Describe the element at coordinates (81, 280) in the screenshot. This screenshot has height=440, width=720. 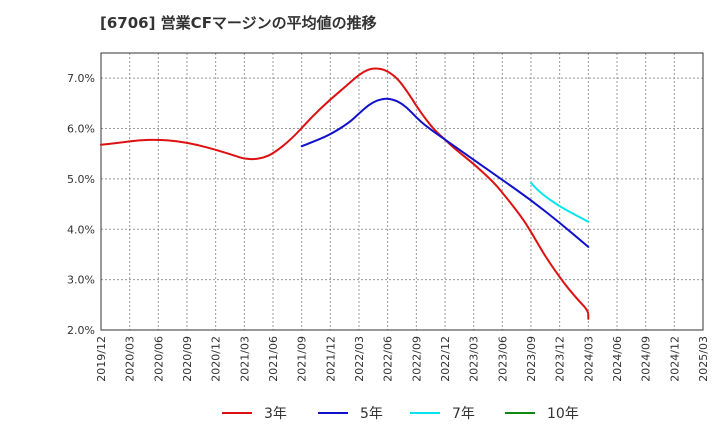
I see `y-tick-label: 3.0%` at that location.